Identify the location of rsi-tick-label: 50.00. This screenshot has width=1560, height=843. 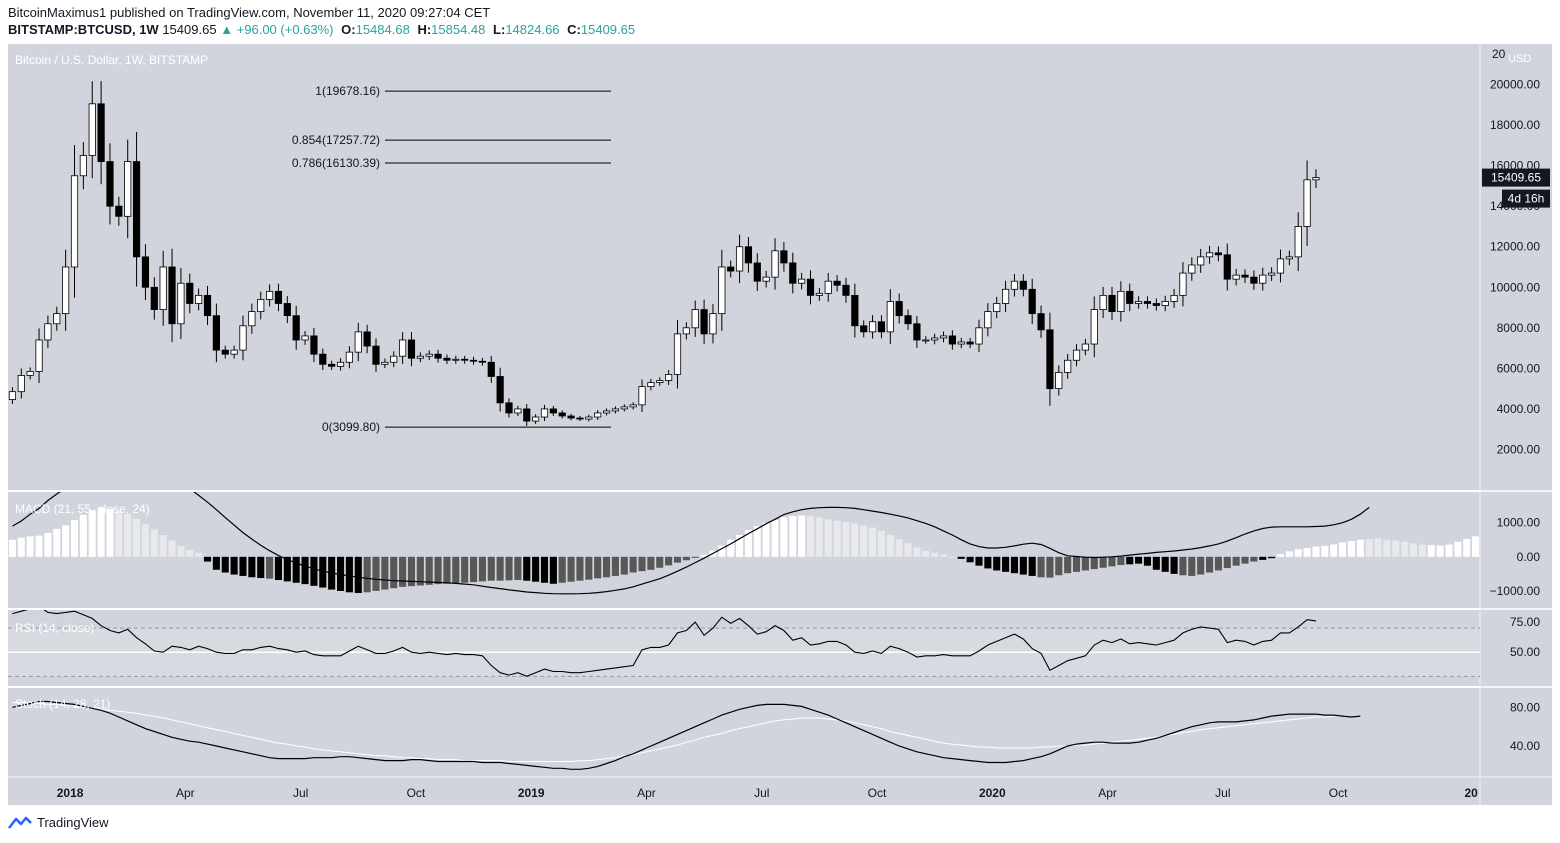
(1525, 652).